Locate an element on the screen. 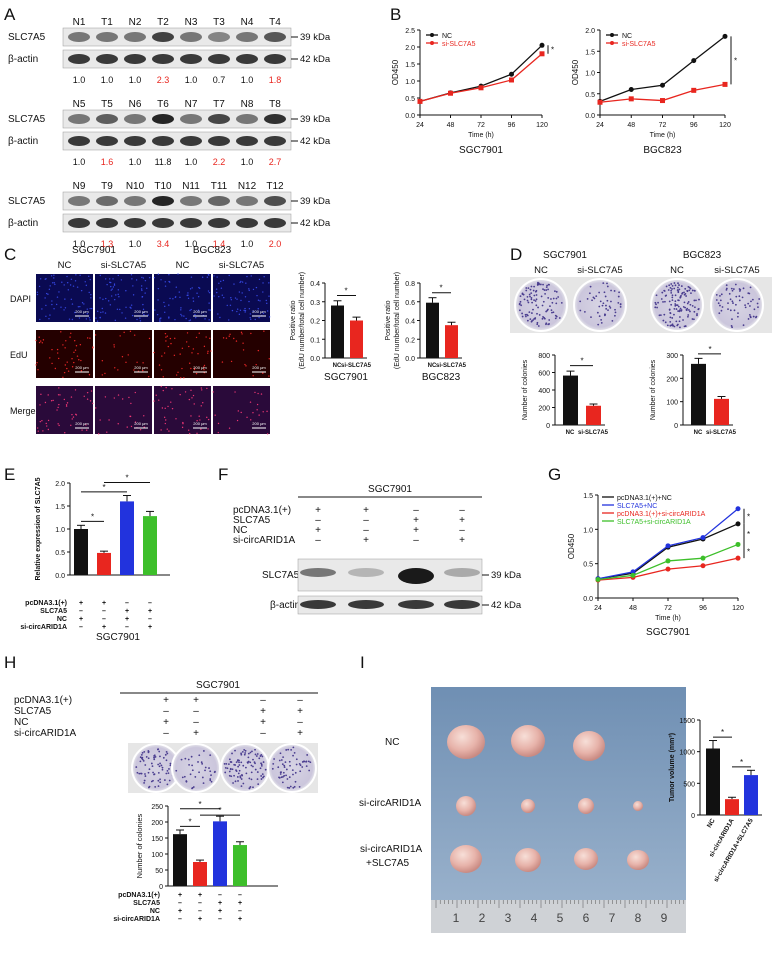 This screenshot has height=955, width=777. micrograph-edu is located at coordinates (64, 354).